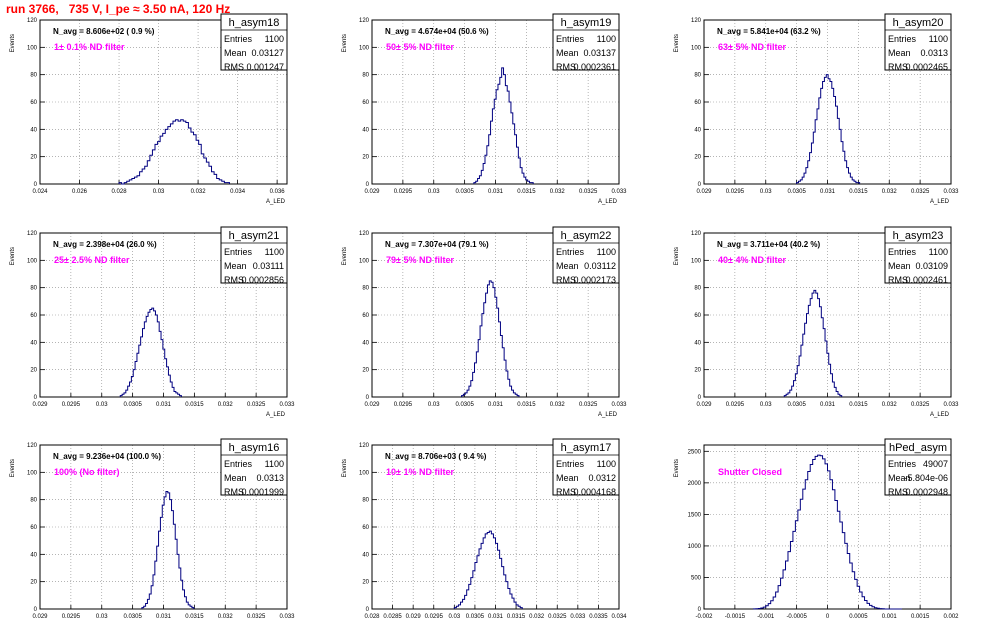 This screenshot has height=622, width=996. What do you see at coordinates (270, 478) in the screenshot?
I see `stats-value-mean: 0.0313` at bounding box center [270, 478].